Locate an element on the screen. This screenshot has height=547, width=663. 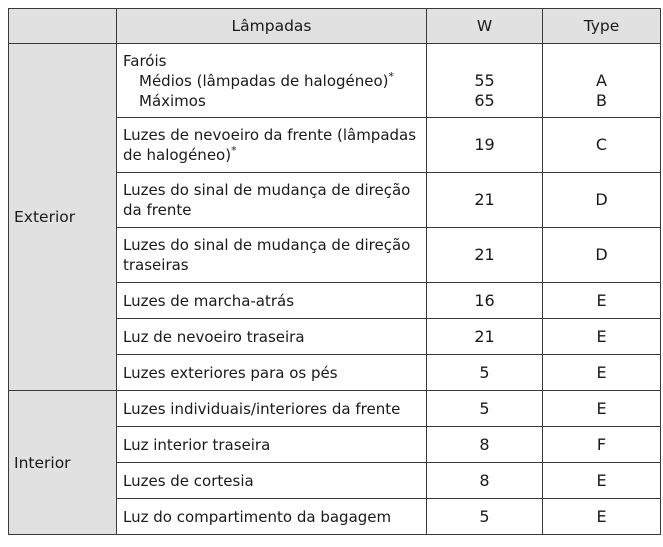
table-row: Luzes de marcha-atrás 16 E is located at coordinates (335, 300).